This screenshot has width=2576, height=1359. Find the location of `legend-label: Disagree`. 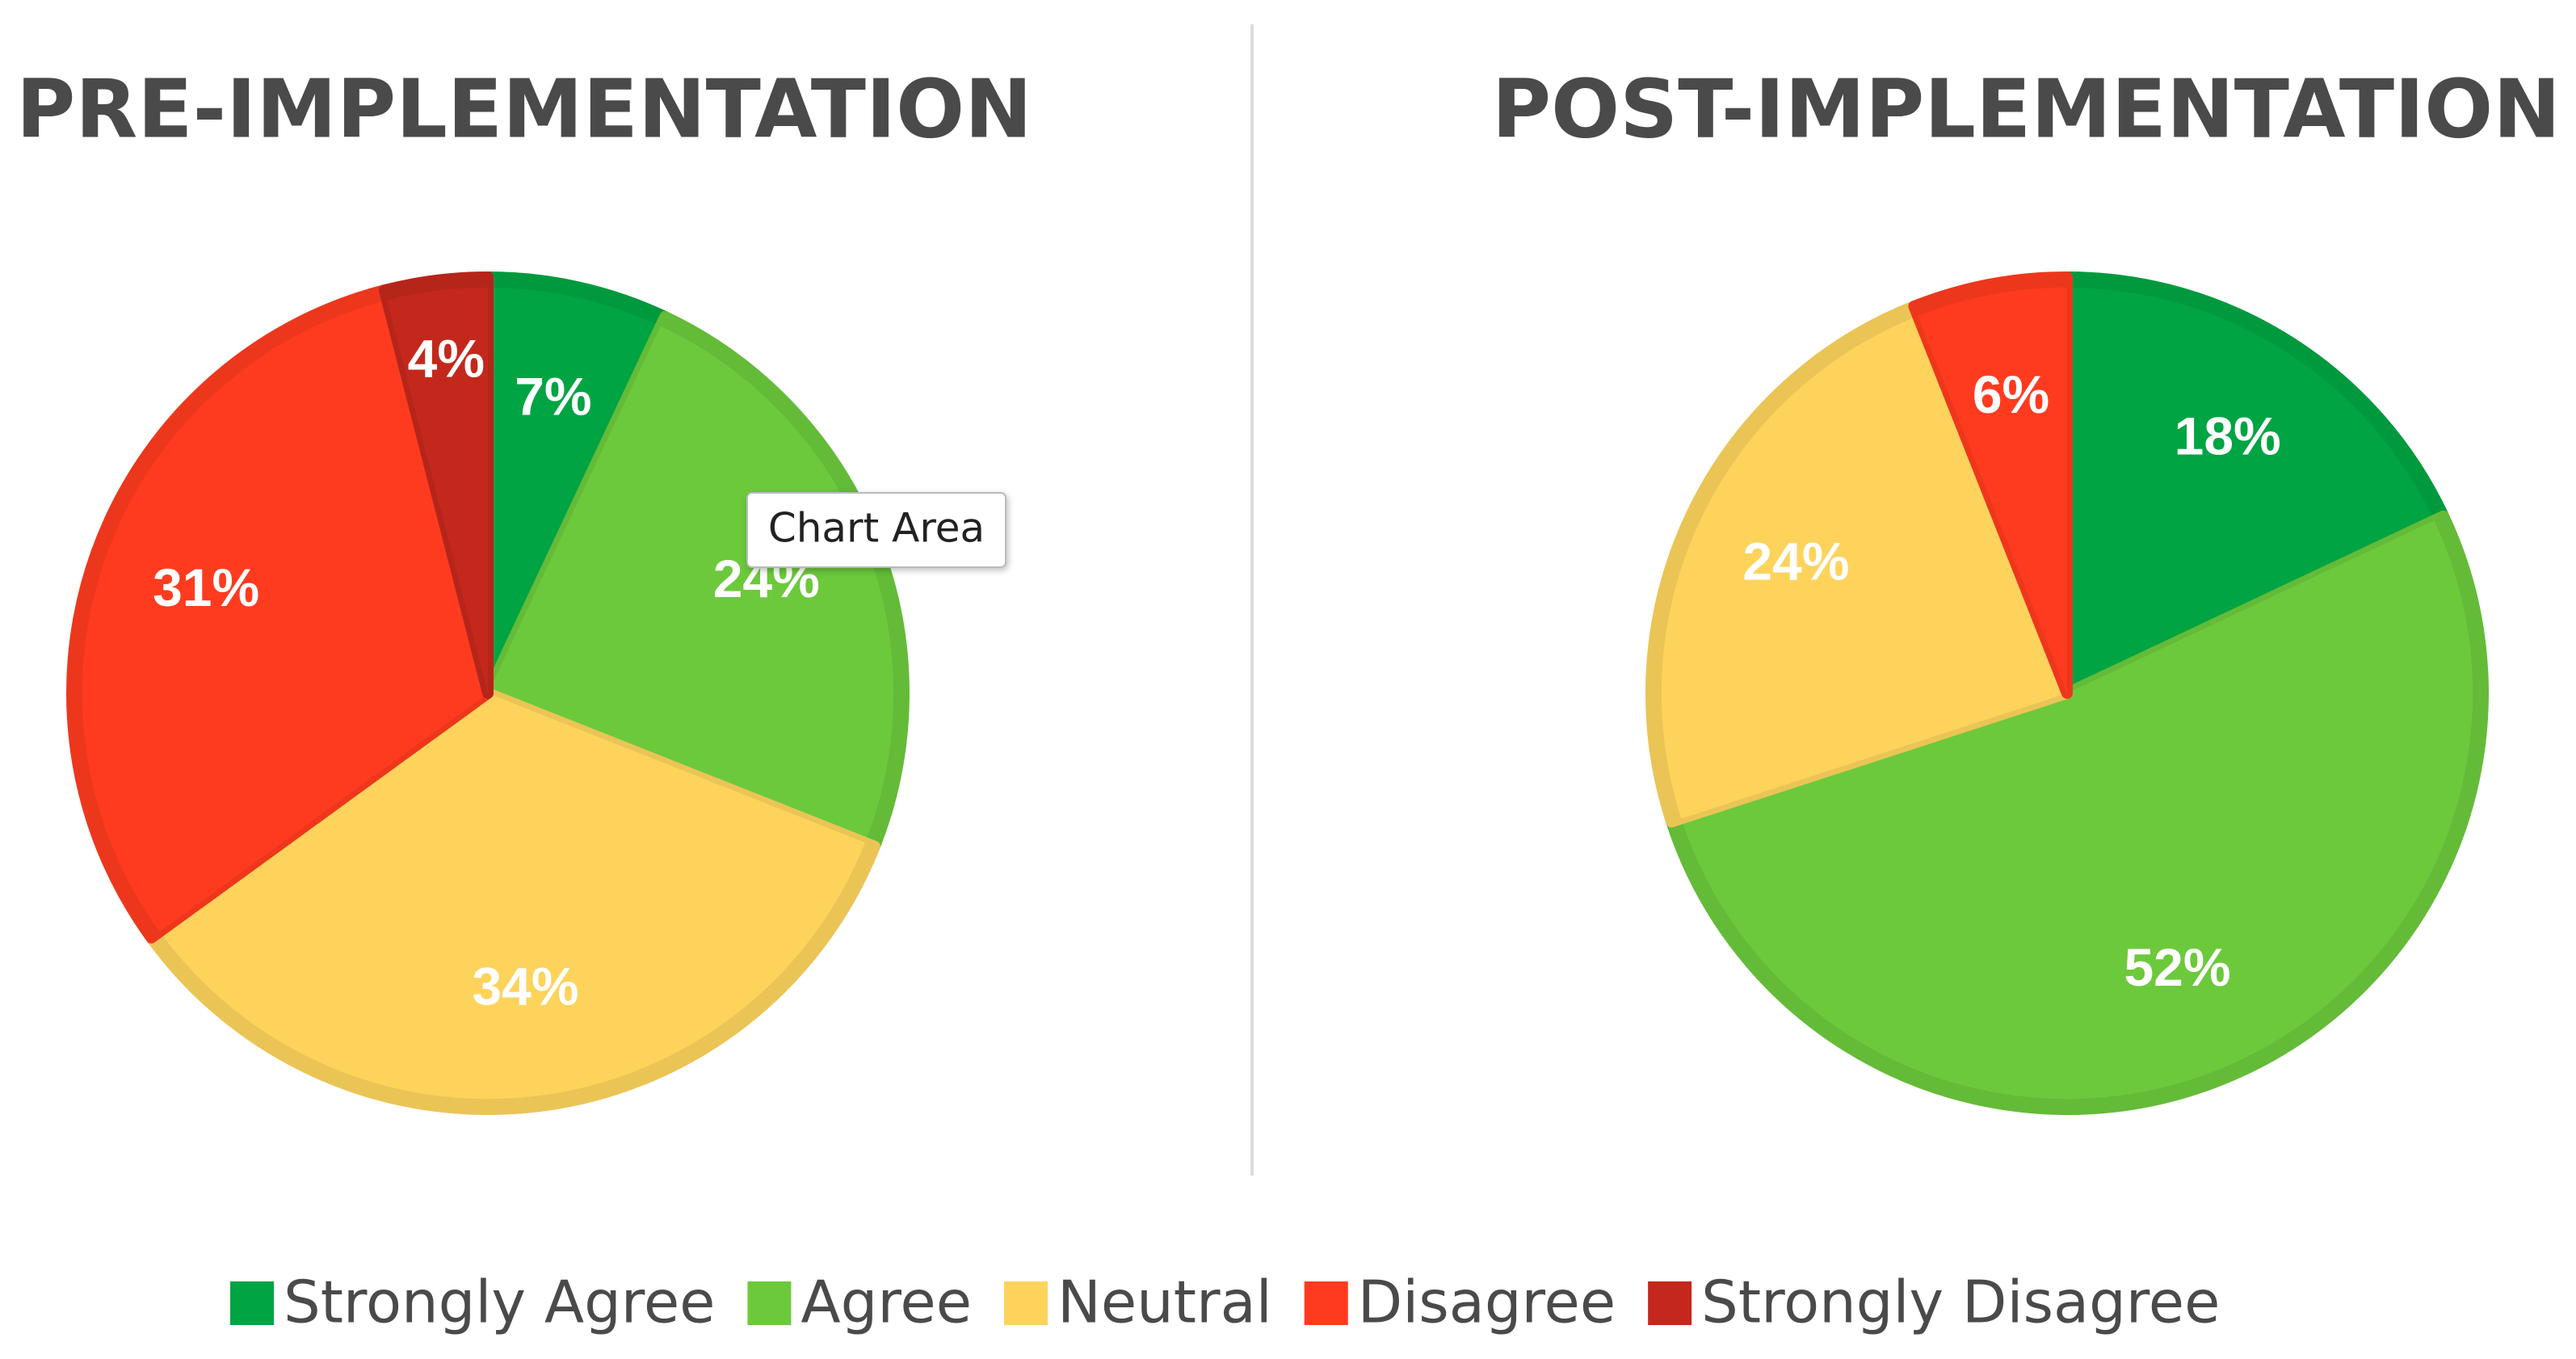

legend-label: Disagree is located at coordinates (1487, 1302).